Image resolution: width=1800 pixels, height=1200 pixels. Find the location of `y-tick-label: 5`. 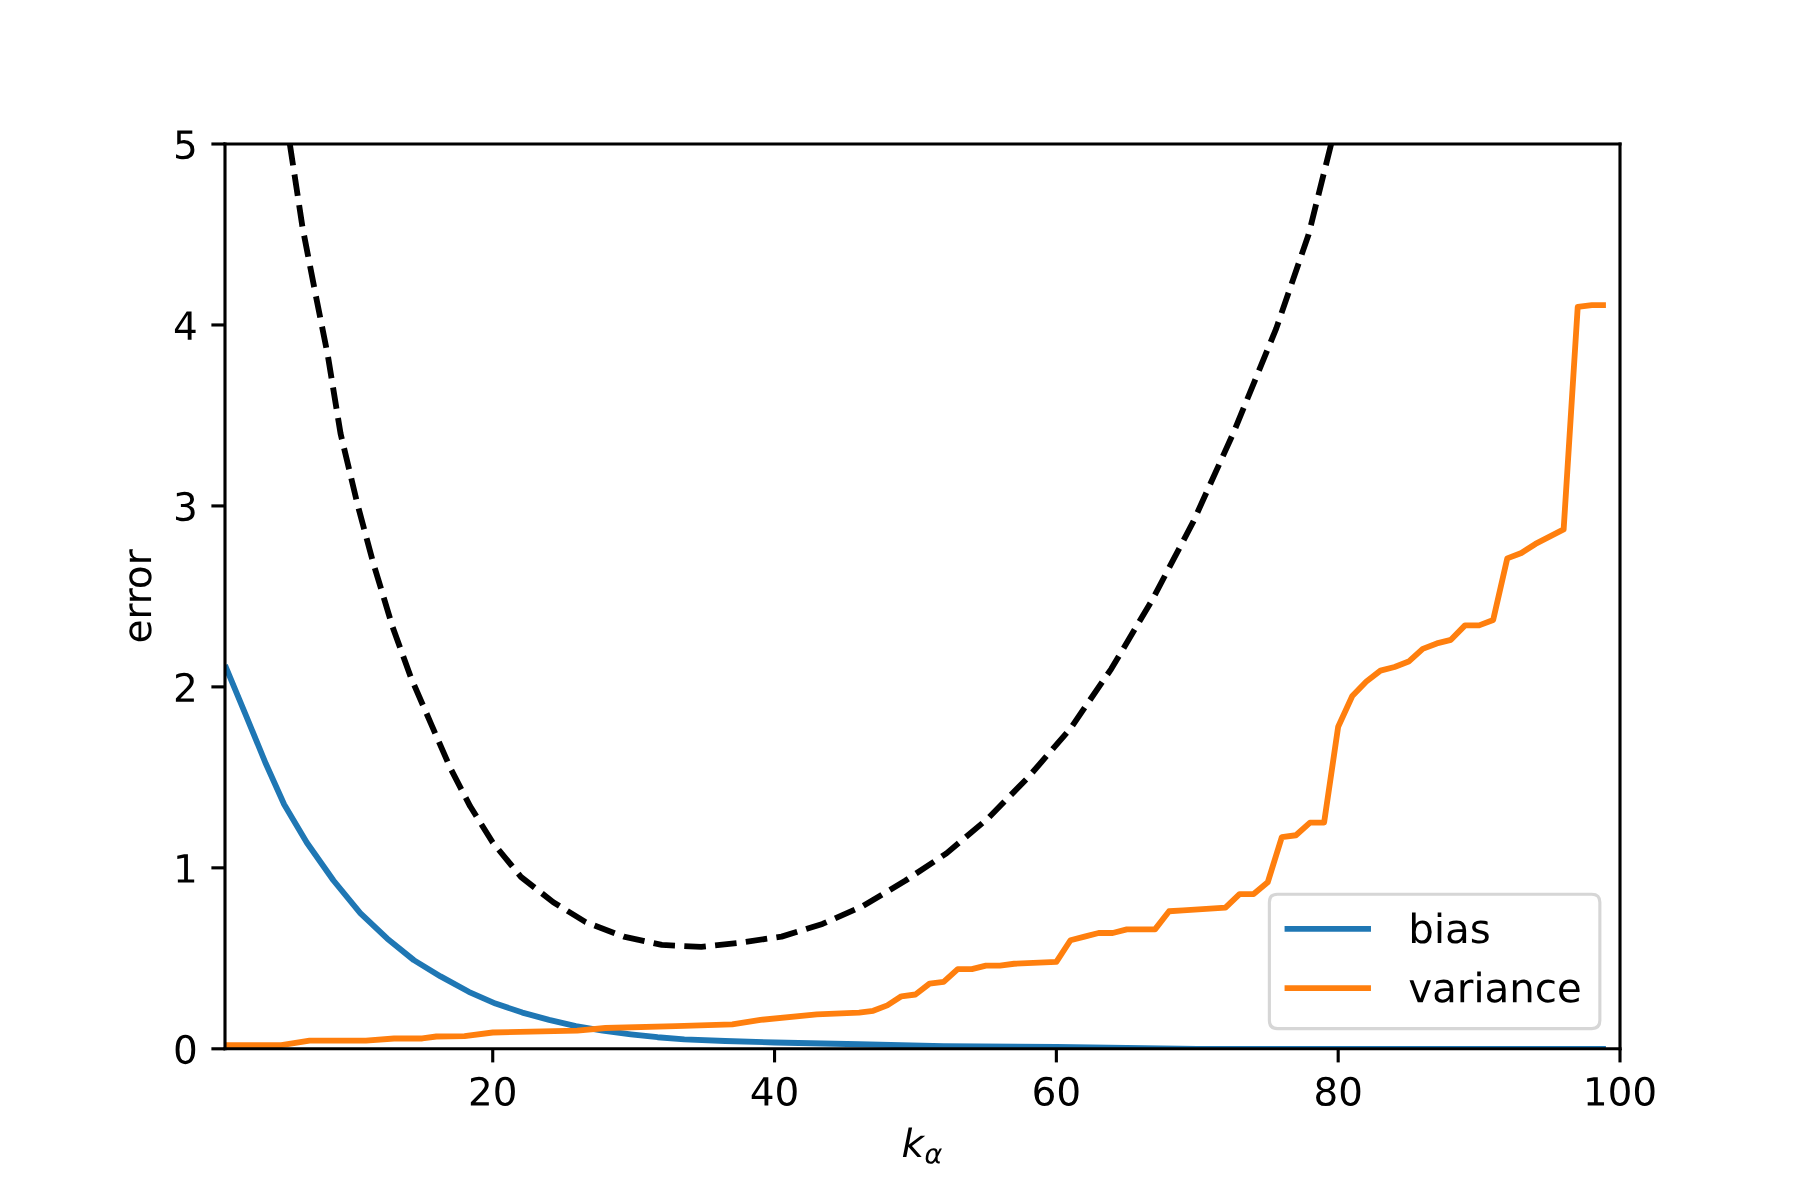

y-tick-label: 5 is located at coordinates (185, 145).